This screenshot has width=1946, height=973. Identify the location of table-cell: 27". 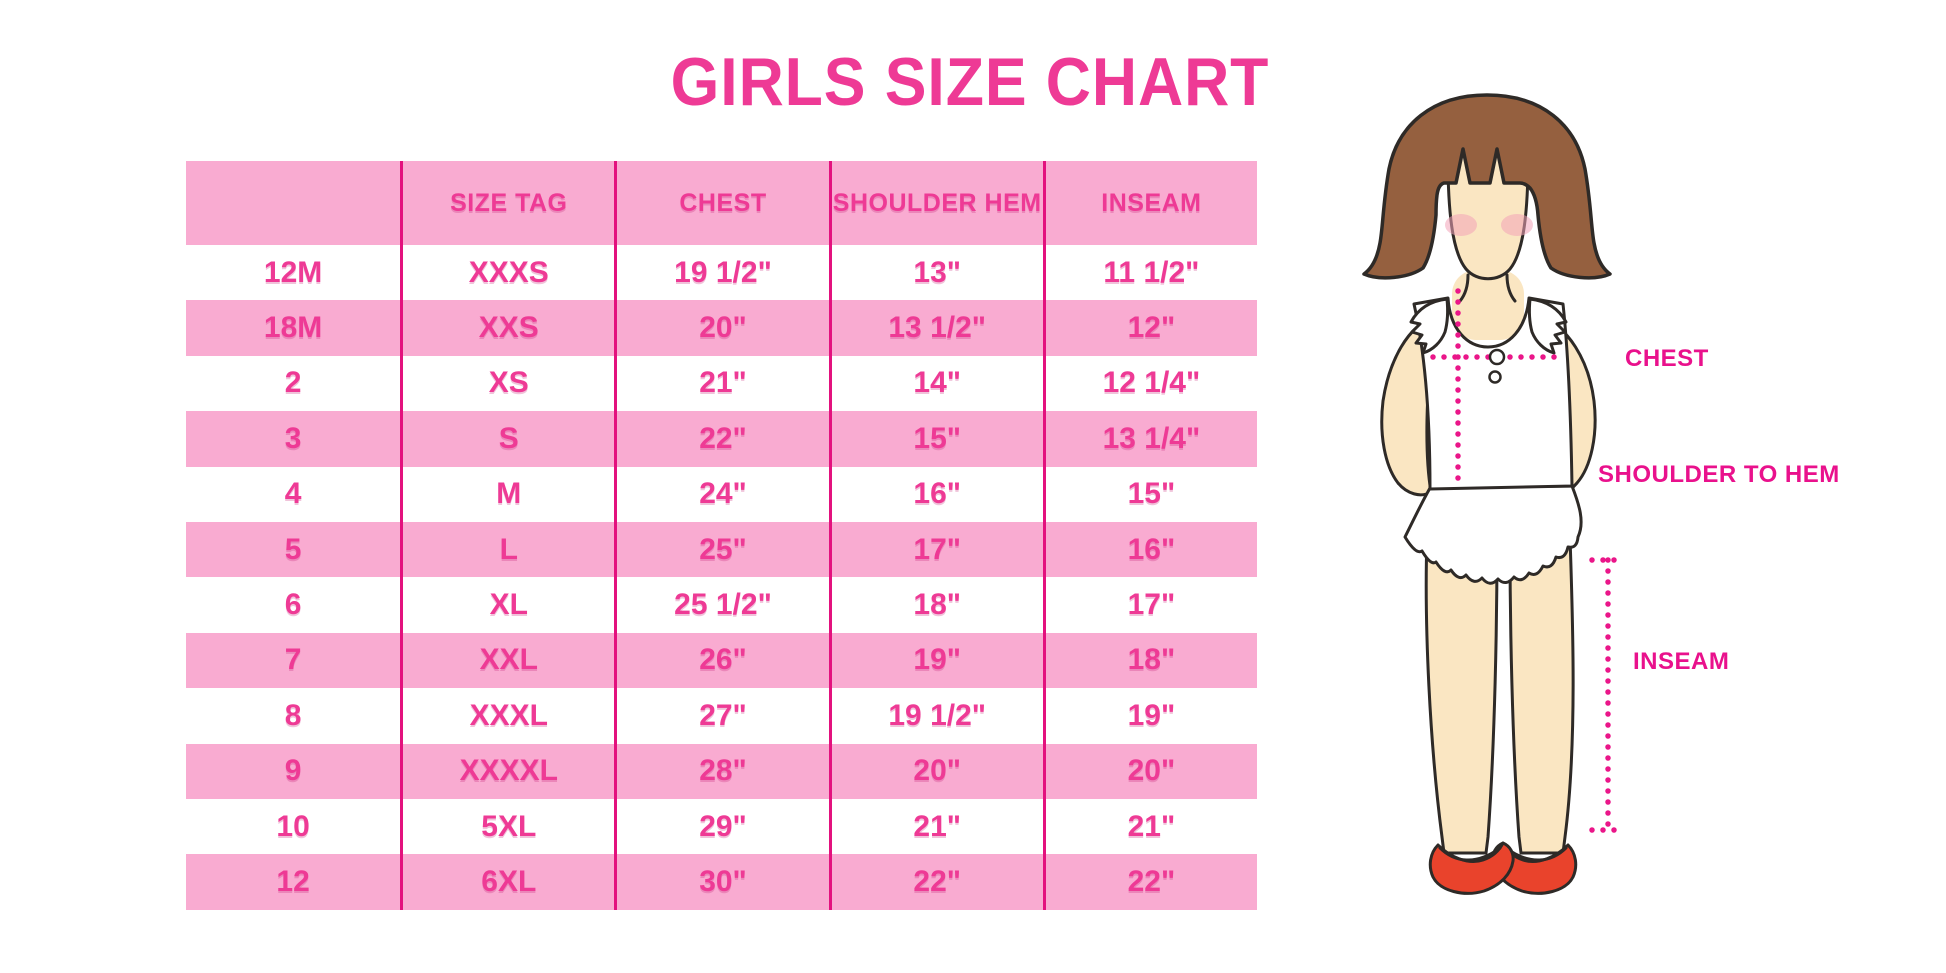
(721, 716).